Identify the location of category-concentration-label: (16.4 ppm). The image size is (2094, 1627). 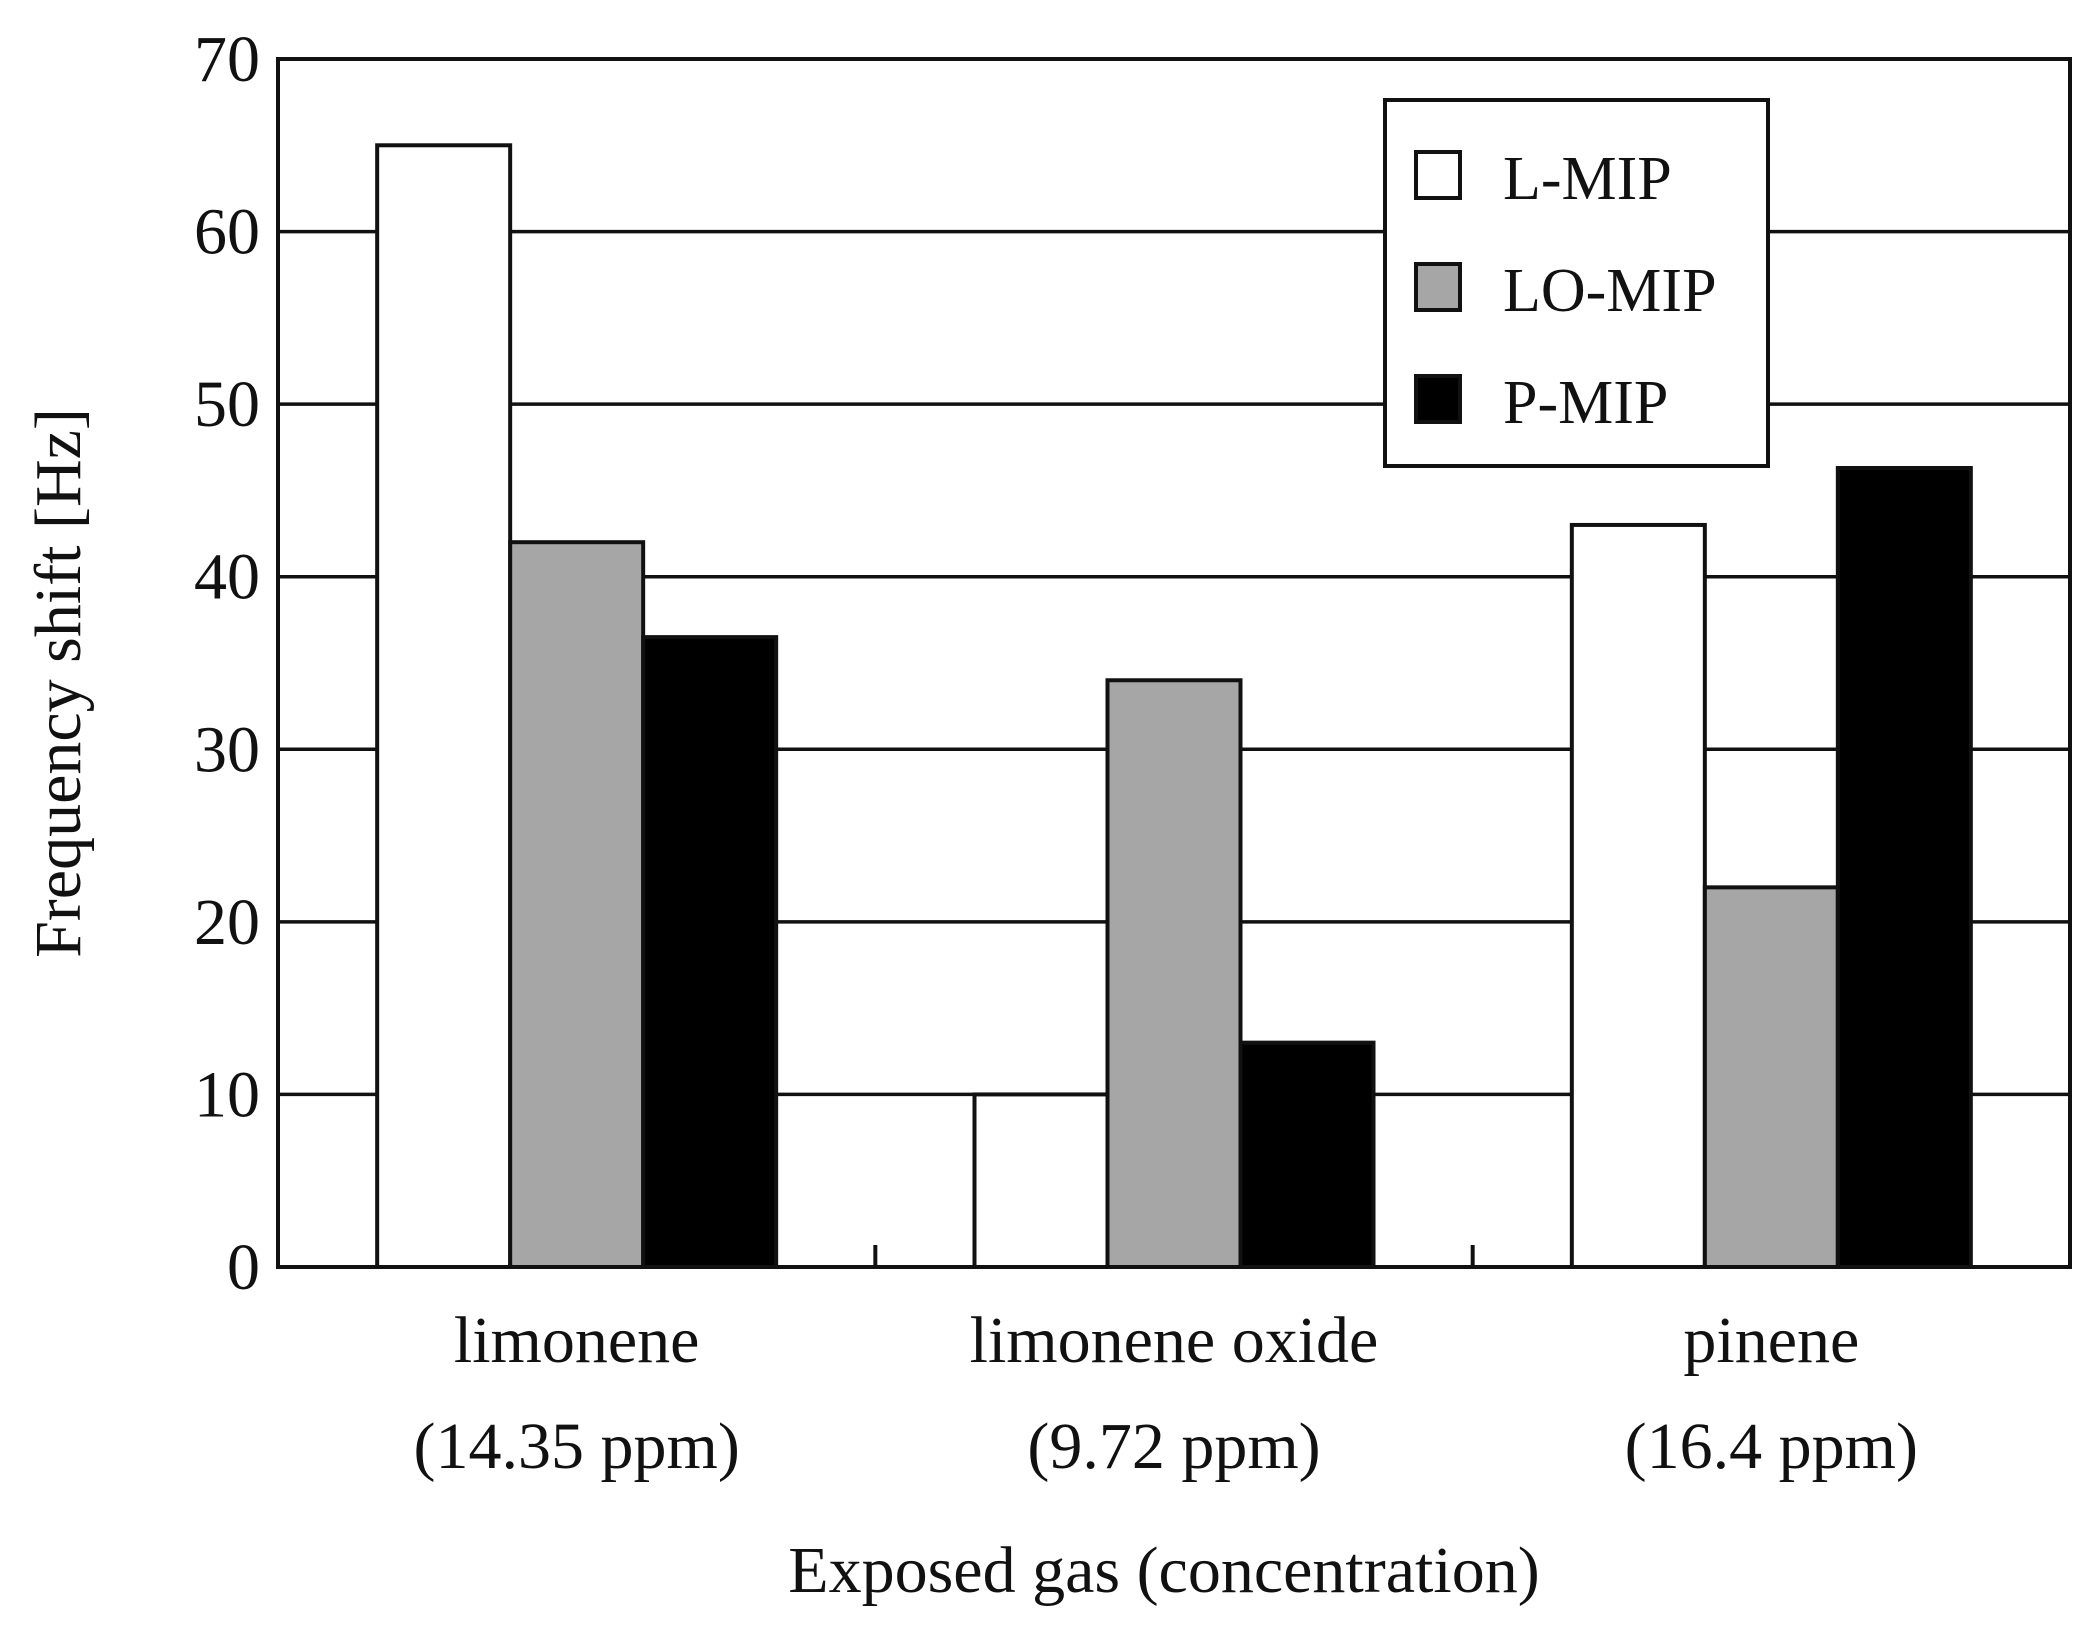
(1771, 1446).